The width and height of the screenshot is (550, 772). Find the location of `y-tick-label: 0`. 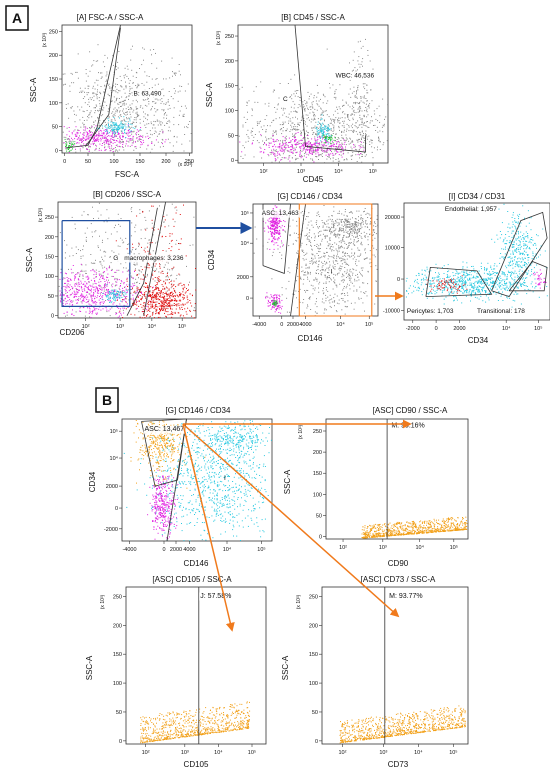

y-tick-label: 0 is located at coordinates (52, 317).